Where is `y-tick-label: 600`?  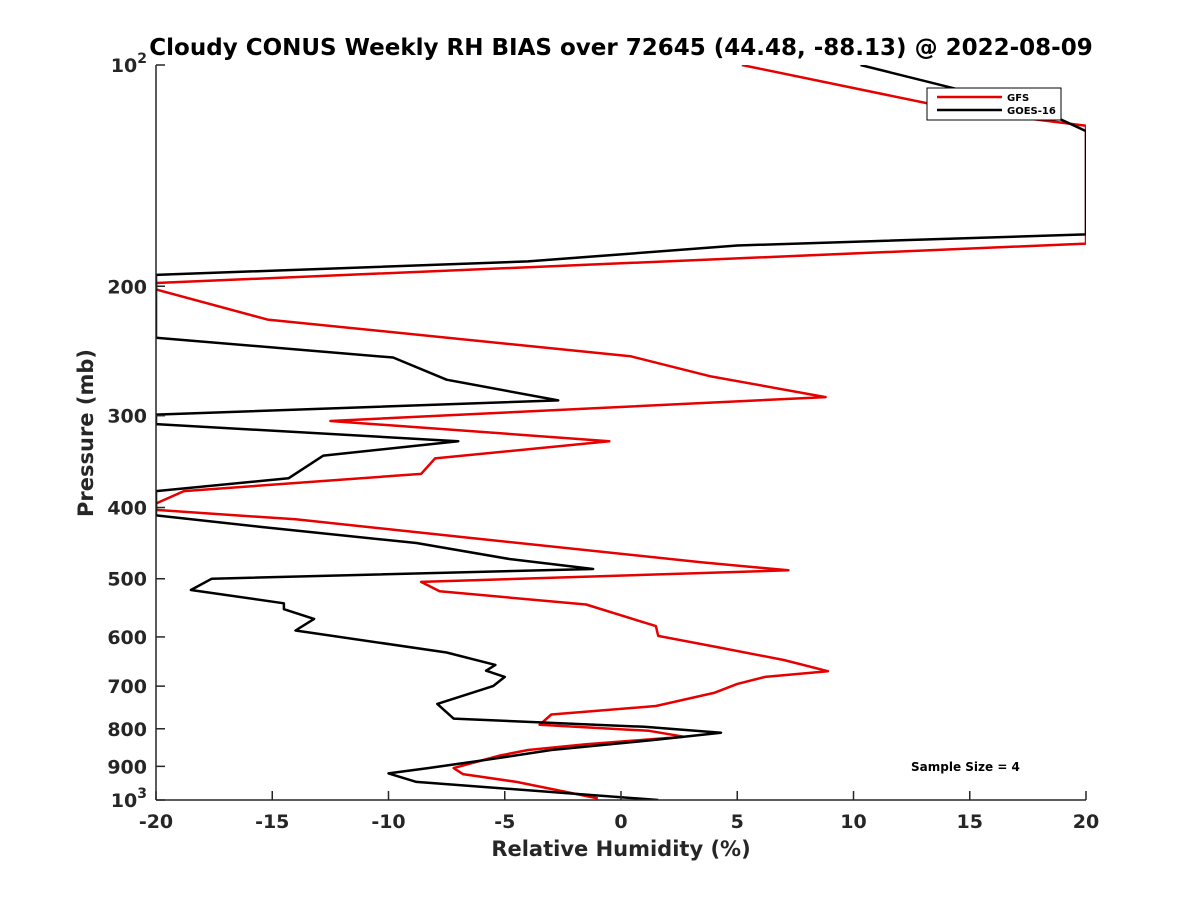 y-tick-label: 600 is located at coordinates (127, 638).